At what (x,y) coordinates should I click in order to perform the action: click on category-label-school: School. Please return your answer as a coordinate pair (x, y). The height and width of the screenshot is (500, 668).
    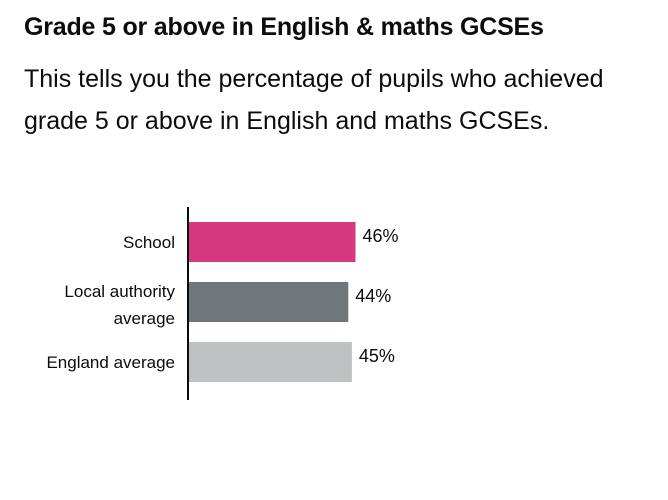
    Looking at the image, I should click on (149, 242).